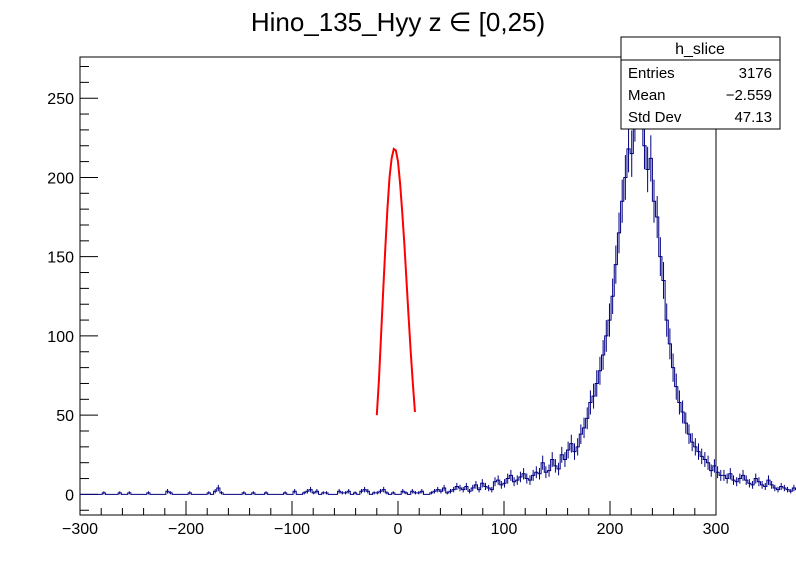 The image size is (796, 572). I want to click on y-tick-label: 100, so click(60, 337).